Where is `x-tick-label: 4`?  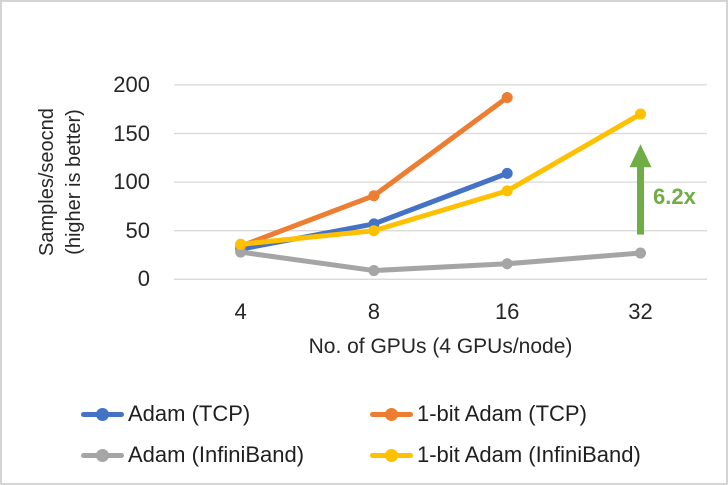
x-tick-label: 4 is located at coordinates (240, 311).